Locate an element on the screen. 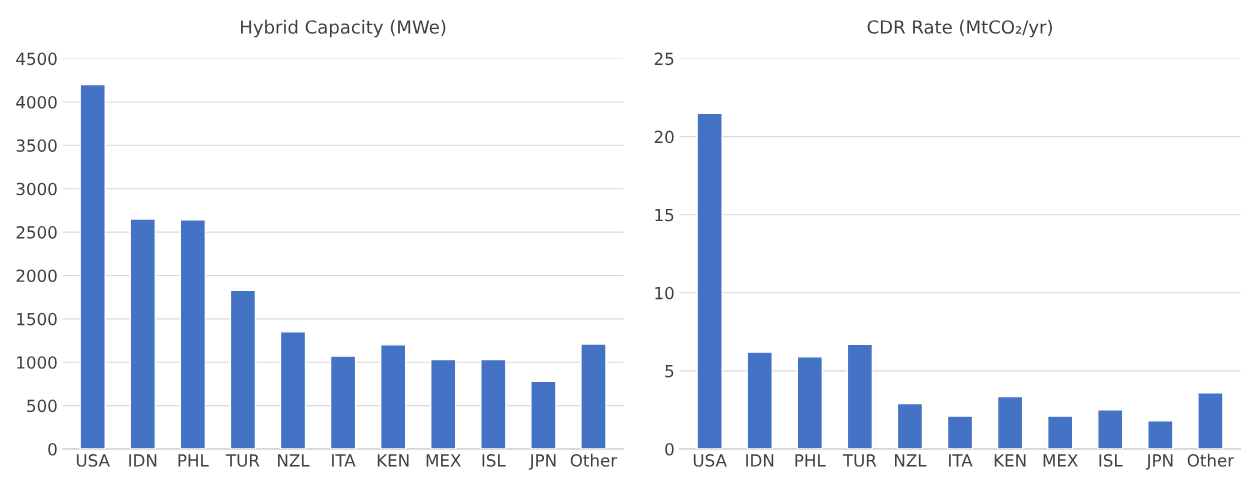 The image size is (1253, 488). y-tick-label: 3000 is located at coordinates (36, 189).